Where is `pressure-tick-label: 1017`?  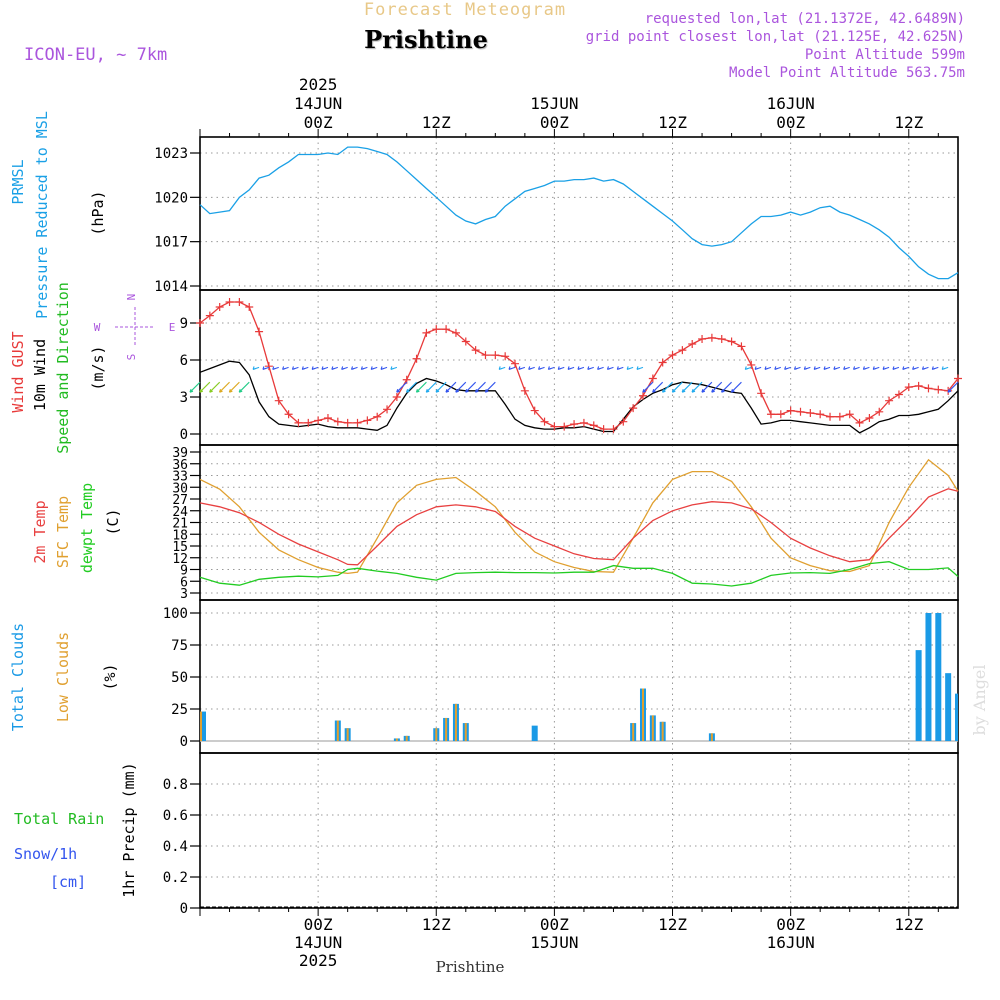
pressure-tick-label: 1017 is located at coordinates (171, 243).